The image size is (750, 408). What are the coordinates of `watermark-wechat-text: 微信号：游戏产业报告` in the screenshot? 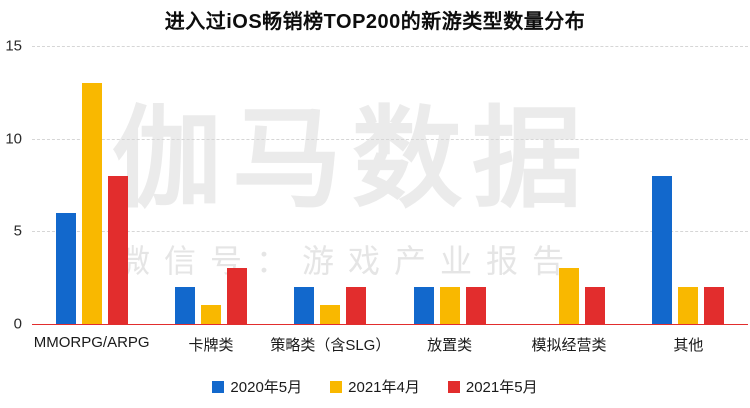 It's located at (348, 261).